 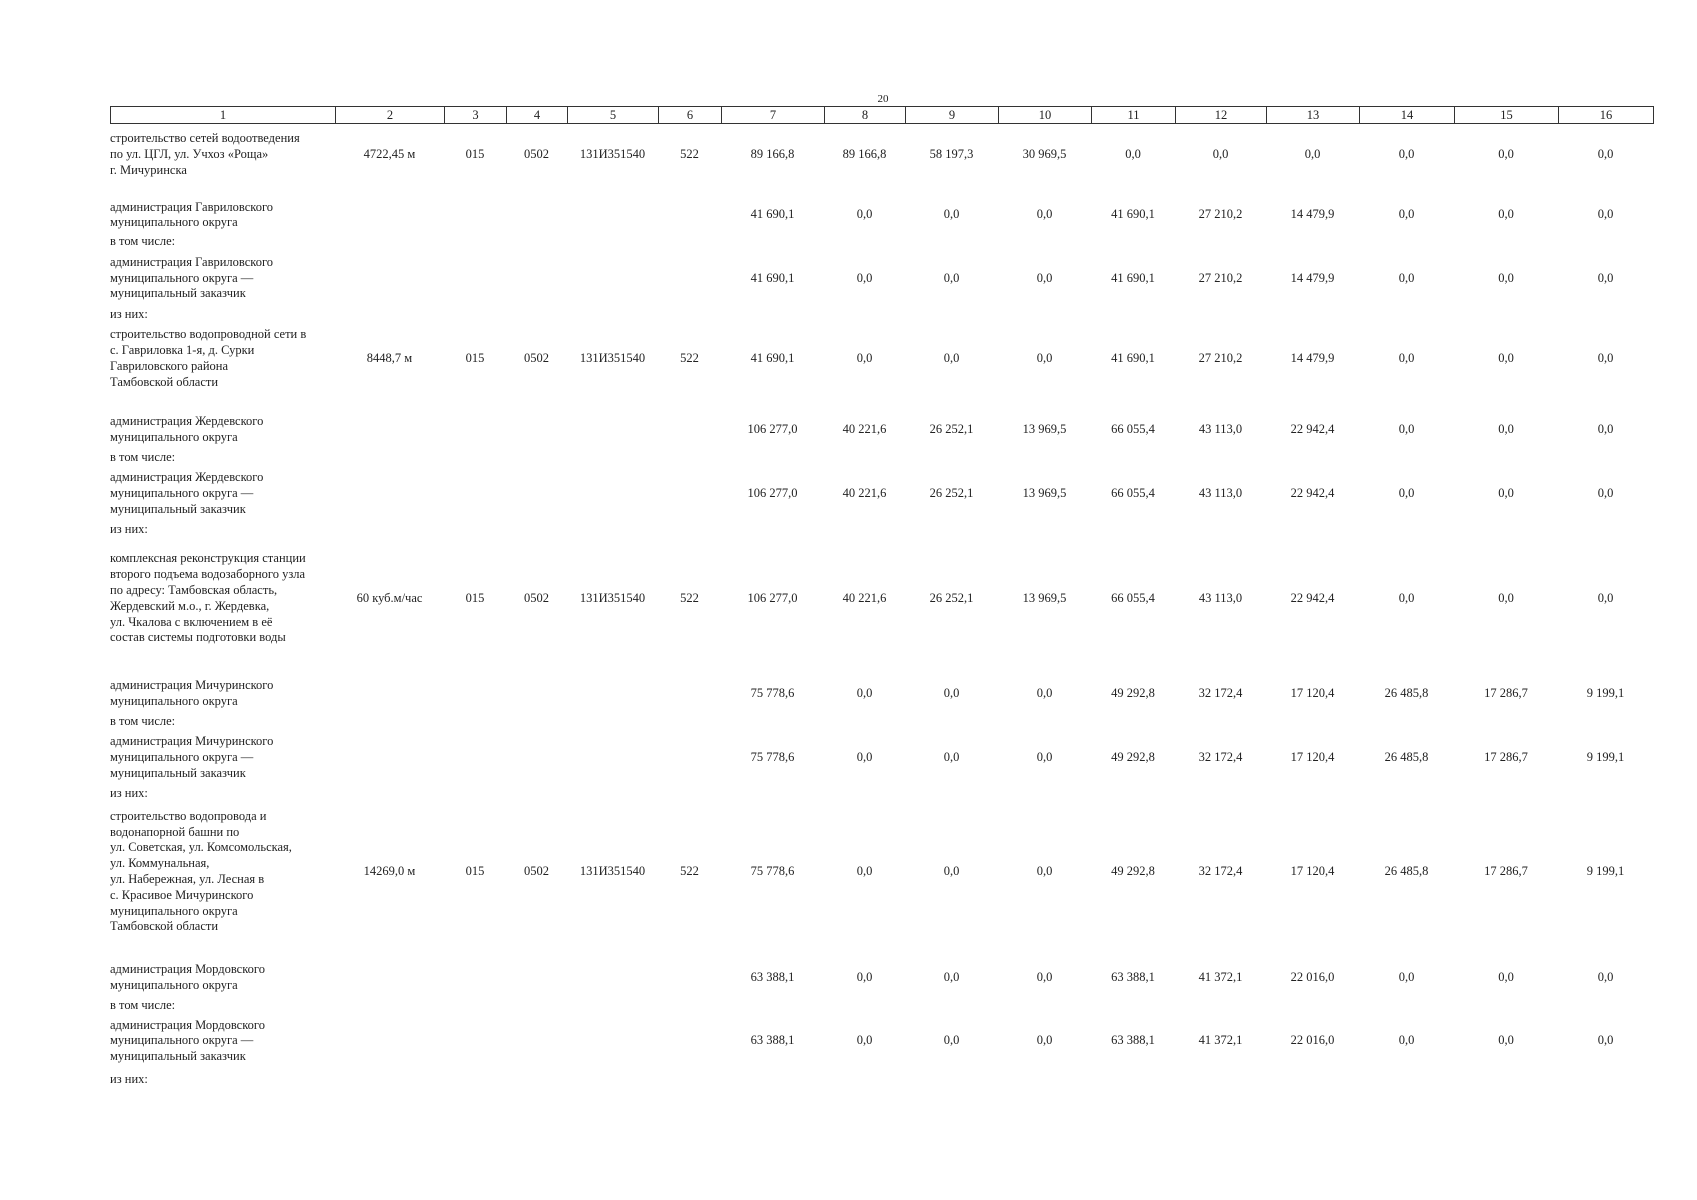 I want to click on row-label: муниципальный заказчик, so click(x=178, y=293).